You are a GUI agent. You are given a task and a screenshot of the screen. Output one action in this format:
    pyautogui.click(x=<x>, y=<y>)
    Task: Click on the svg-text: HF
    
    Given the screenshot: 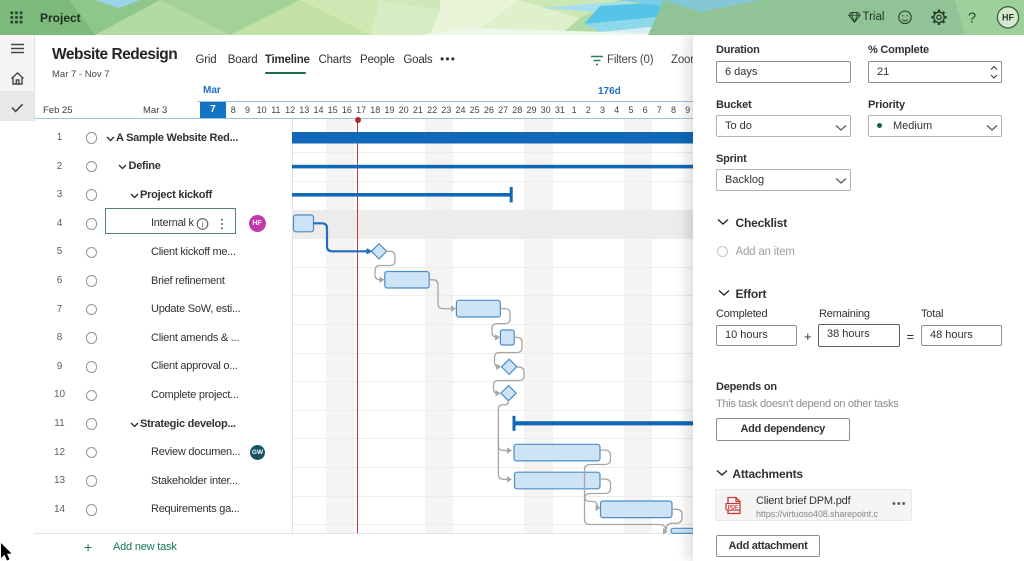 What is the action you would take?
    pyautogui.click(x=1008, y=18)
    